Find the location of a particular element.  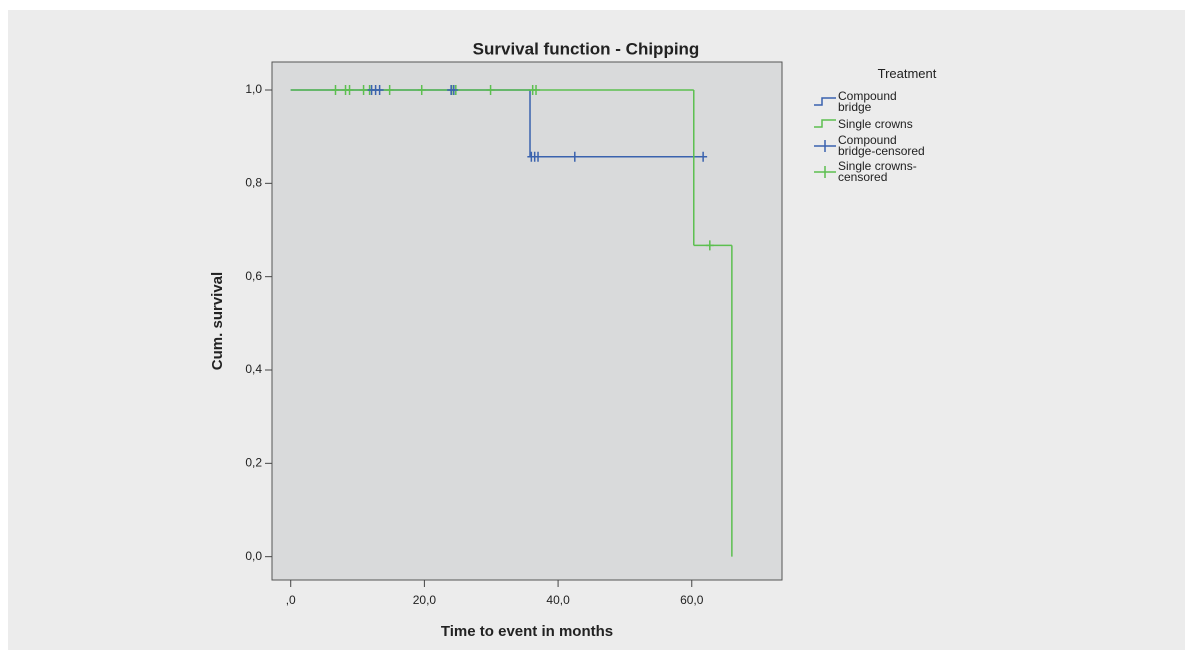

y-tick-label: 0,4 is located at coordinates (253, 369).